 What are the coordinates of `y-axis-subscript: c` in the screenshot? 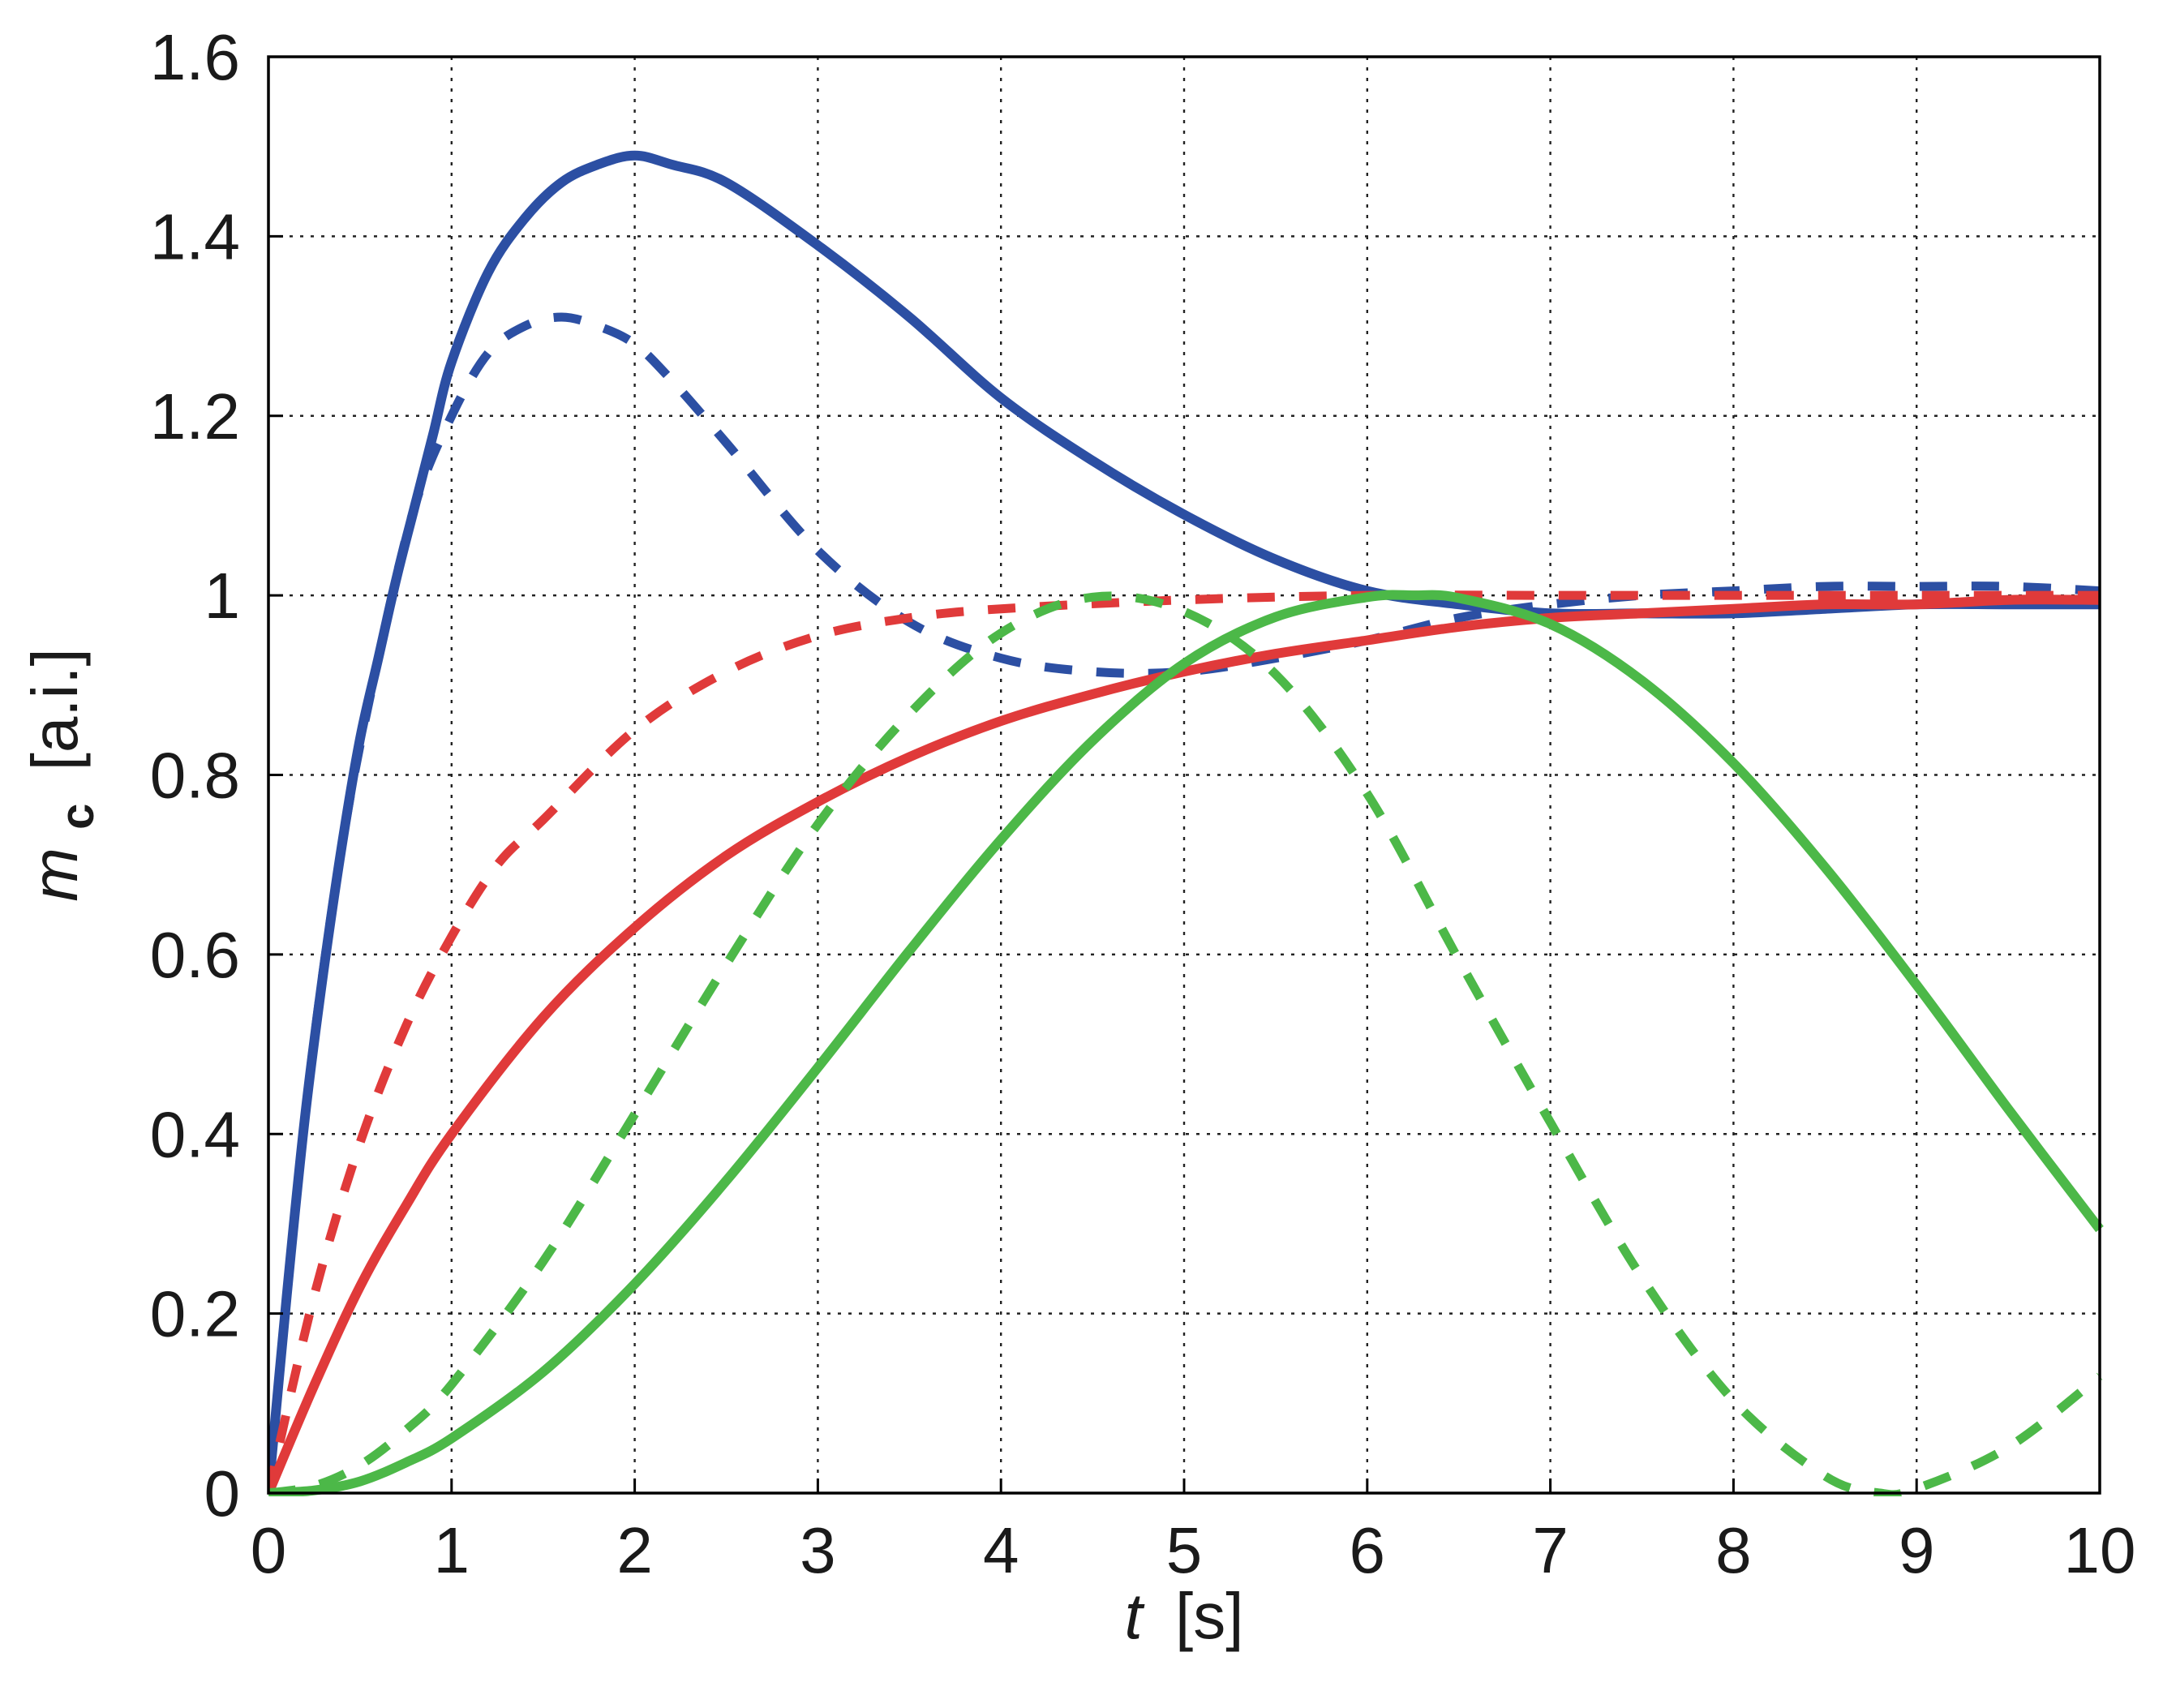 It's located at (77, 817).